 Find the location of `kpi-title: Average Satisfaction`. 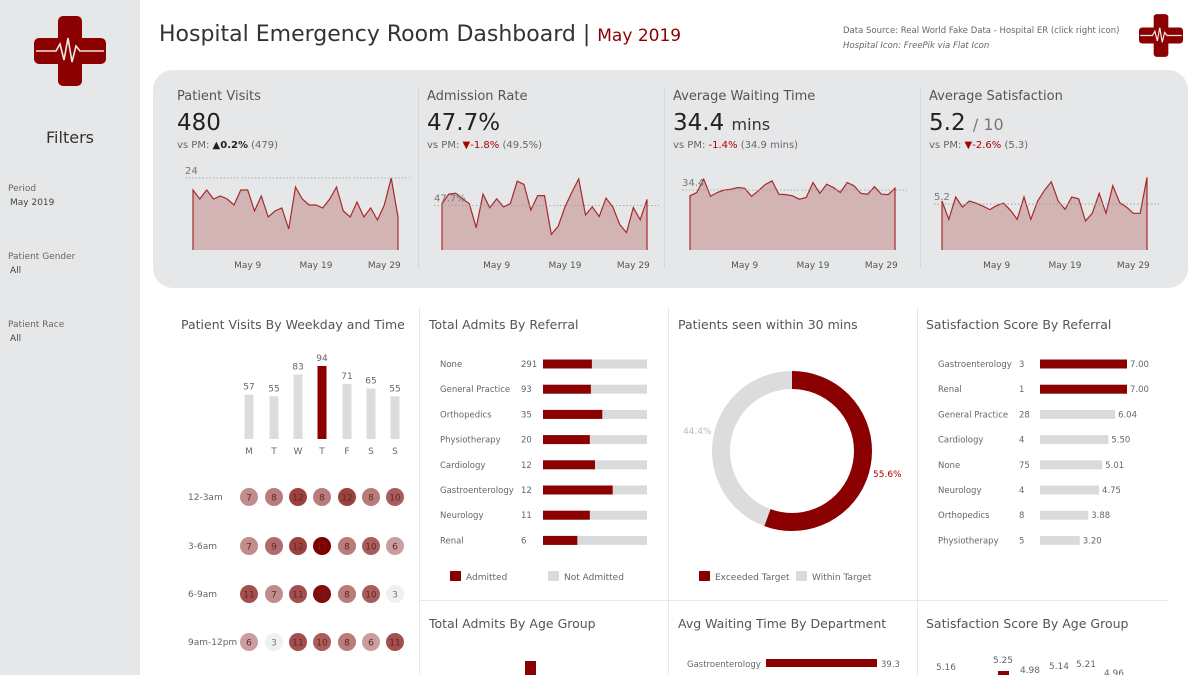

kpi-title: Average Satisfaction is located at coordinates (996, 96).